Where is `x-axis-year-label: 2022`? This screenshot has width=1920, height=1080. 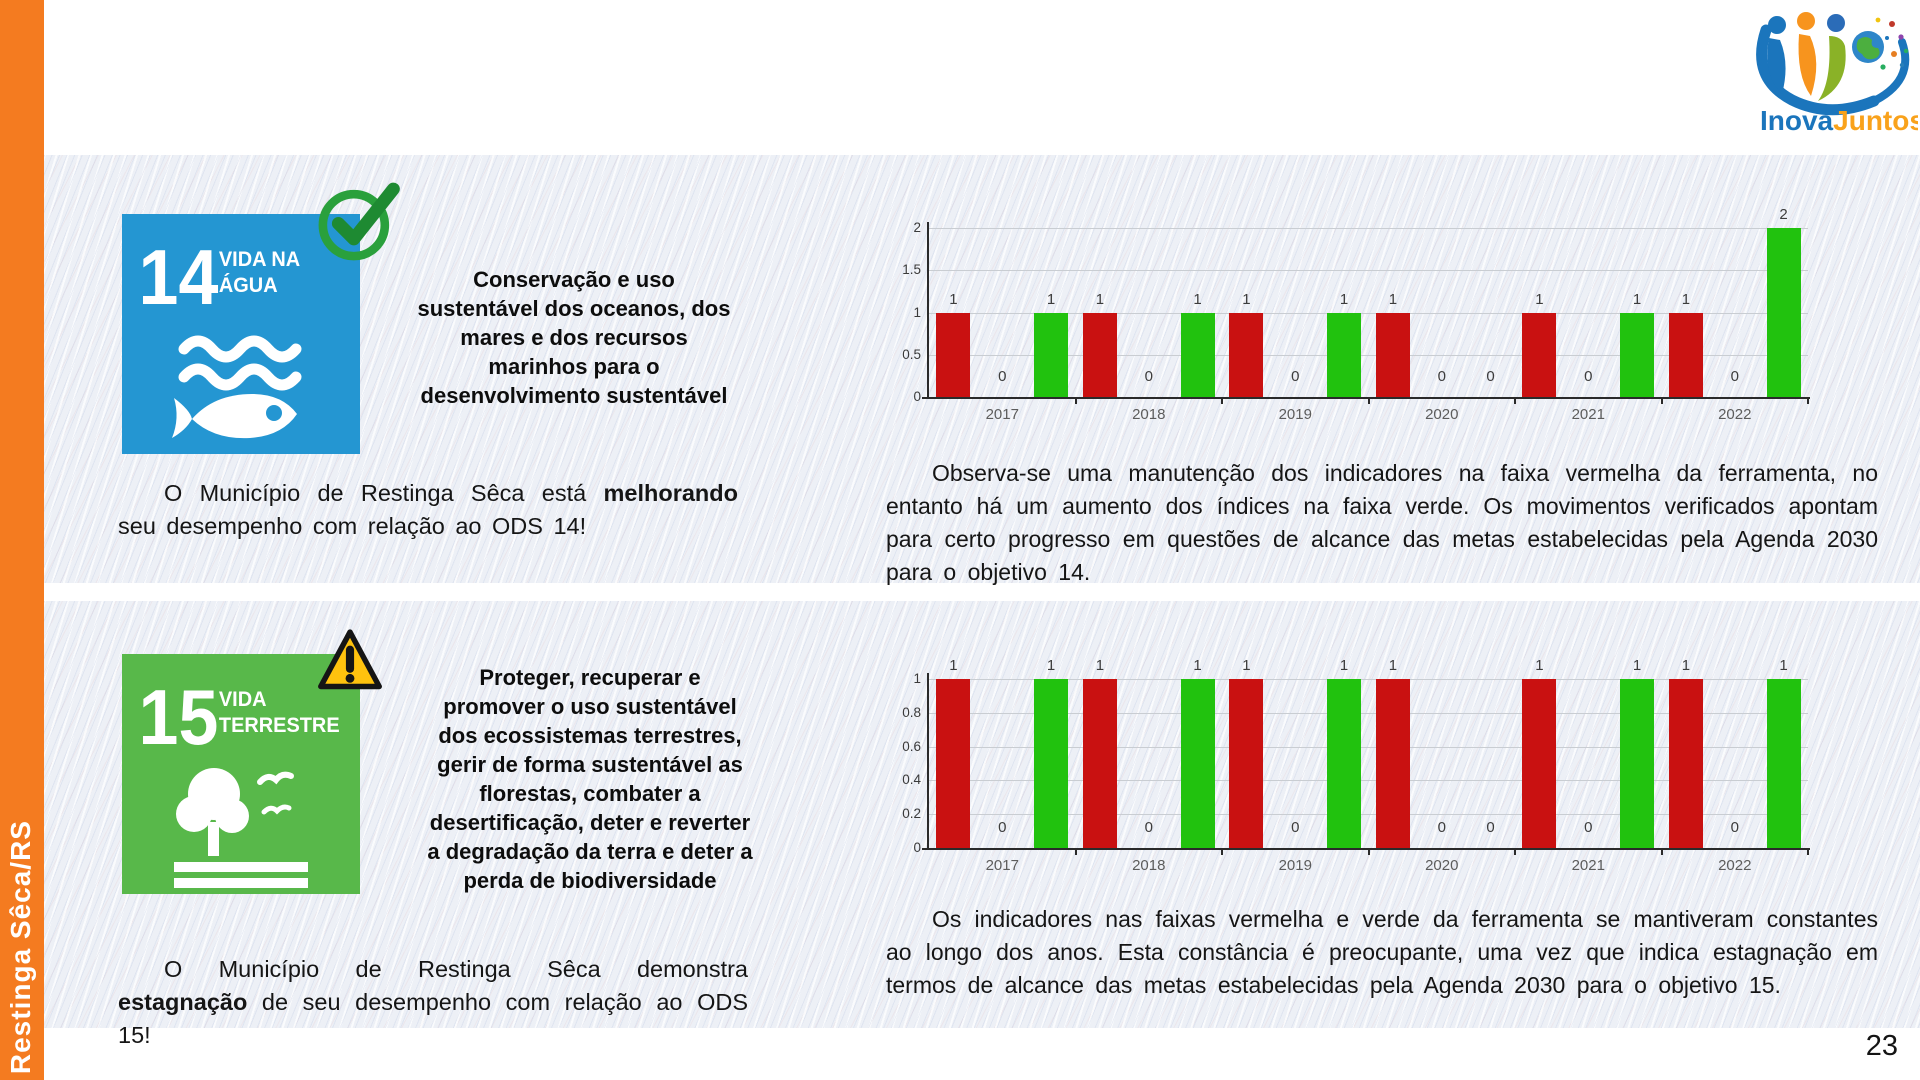 x-axis-year-label: 2022 is located at coordinates (1735, 414).